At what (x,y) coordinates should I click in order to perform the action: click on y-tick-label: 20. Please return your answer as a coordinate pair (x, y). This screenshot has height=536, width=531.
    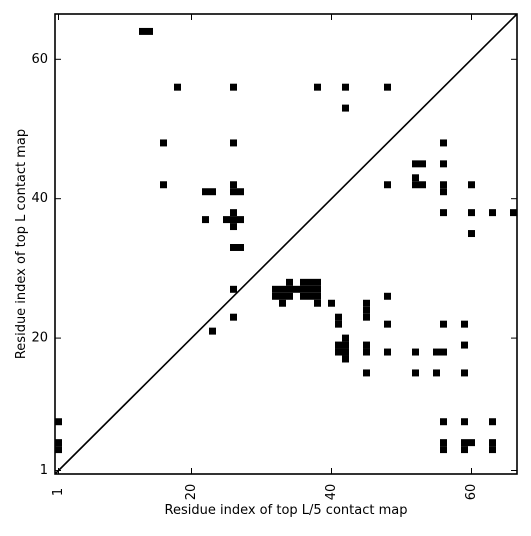
    Looking at the image, I should click on (39, 338).